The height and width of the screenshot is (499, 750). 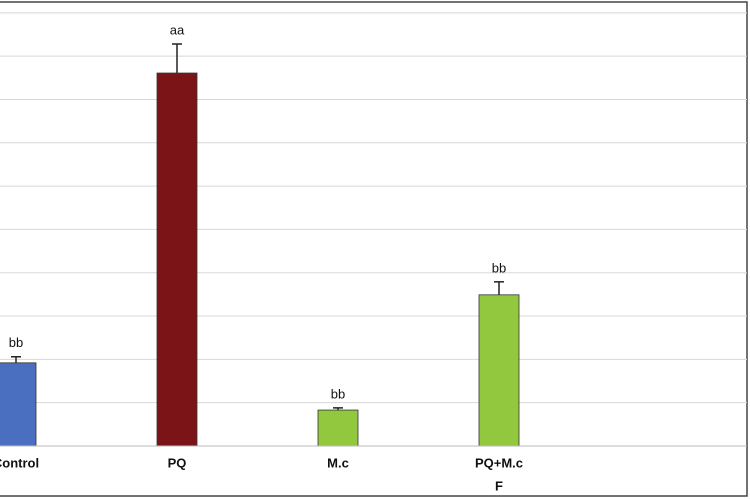 What do you see at coordinates (338, 462) in the screenshot?
I see `x-tick-label: M.c` at bounding box center [338, 462].